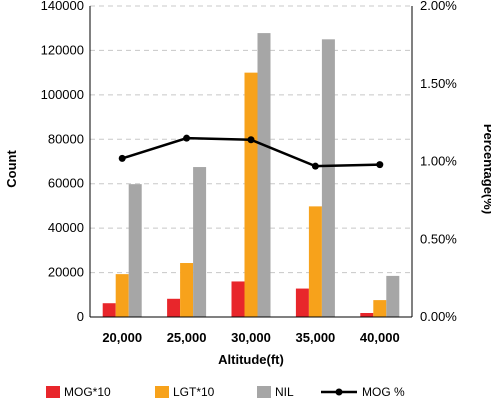  What do you see at coordinates (62, 49) in the screenshot?
I see `y-tick-label: 120000` at bounding box center [62, 49].